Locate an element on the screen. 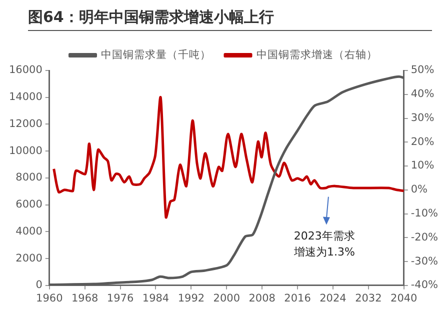 The height and width of the screenshot is (331, 447). x-tick-label: 1968 is located at coordinates (84, 298).